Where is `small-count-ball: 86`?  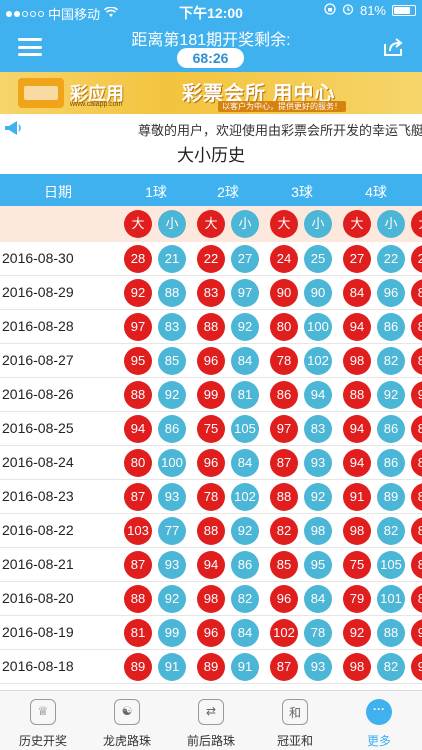 small-count-ball: 86 is located at coordinates (245, 565).